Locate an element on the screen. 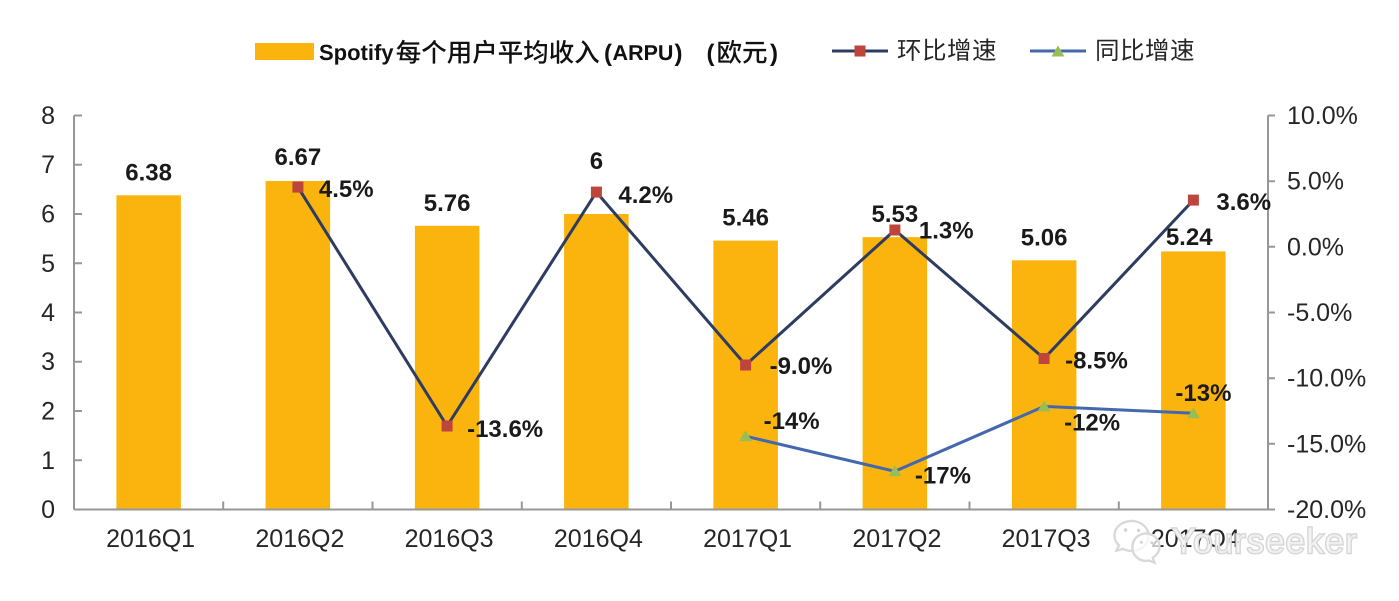 This screenshot has width=1399, height=601. svg-text: -13.6% is located at coordinates (505, 429).